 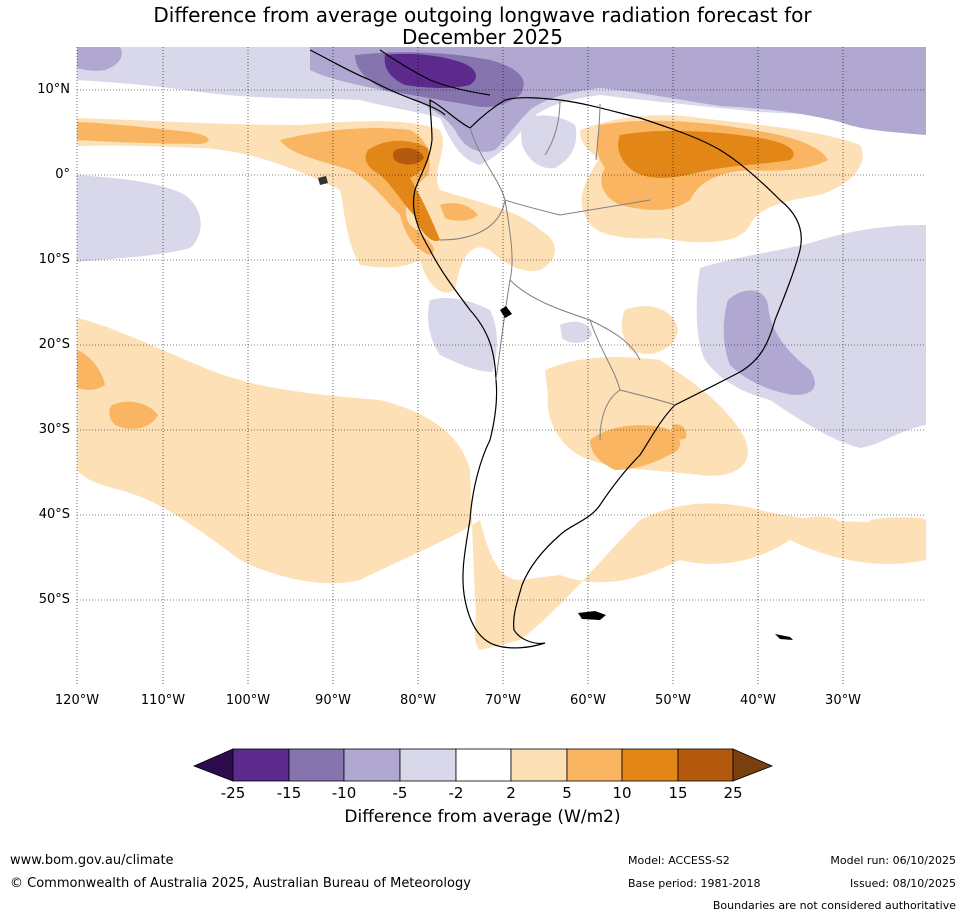 What do you see at coordinates (402, 191) in the screenshot?
I see `anomaly-positive-10-15-pacific` at bounding box center [402, 191].